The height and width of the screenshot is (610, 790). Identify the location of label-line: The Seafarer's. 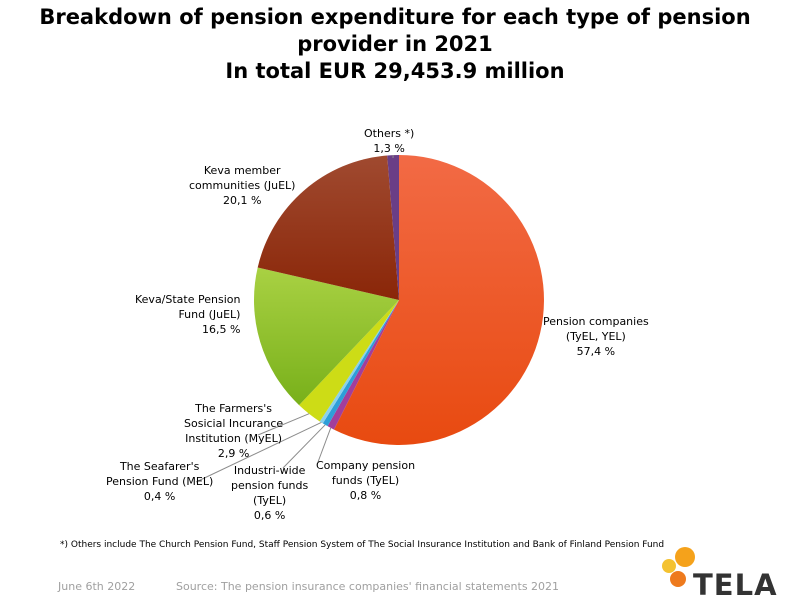
(159, 466).